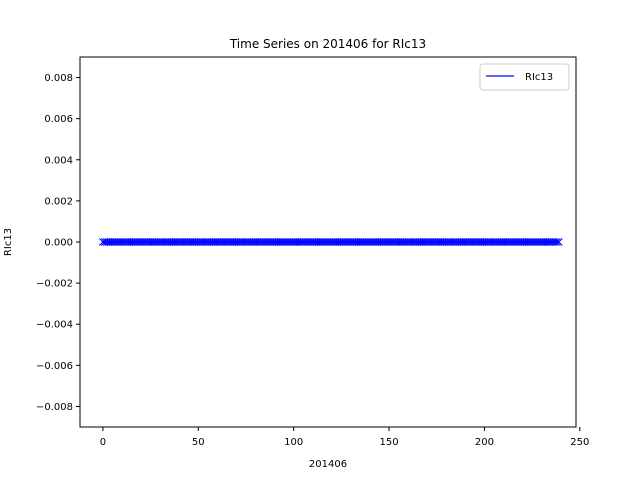 The height and width of the screenshot is (480, 640). What do you see at coordinates (58, 201) in the screenshot?
I see `y-tick-label: 0.002` at bounding box center [58, 201].